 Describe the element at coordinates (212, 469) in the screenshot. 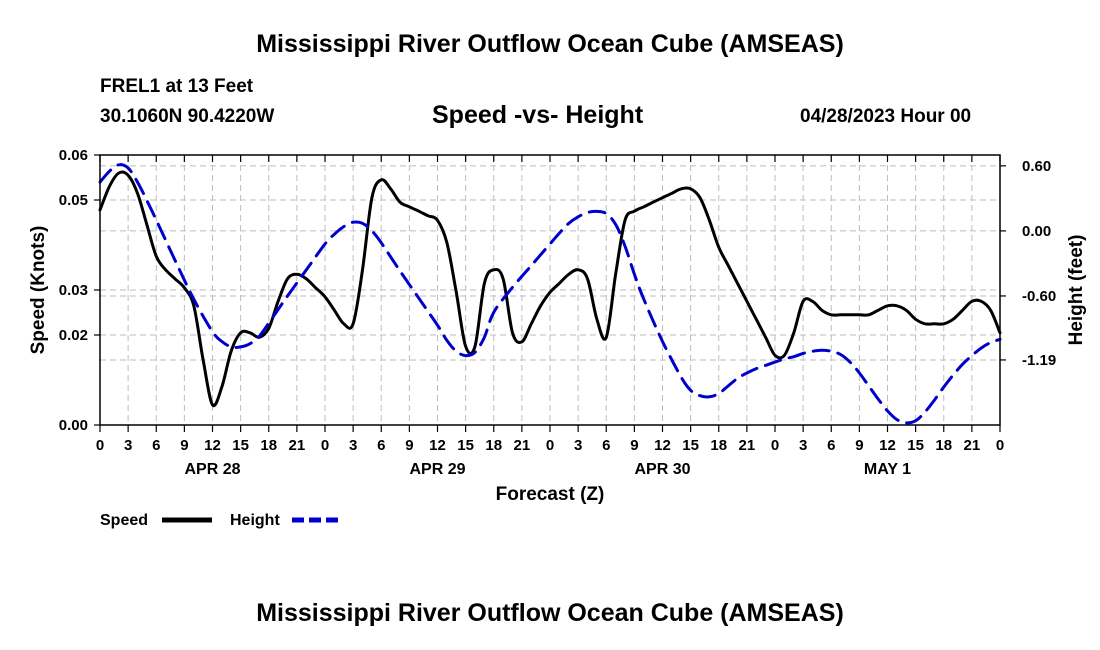

I see `day-label: APR 28` at that location.